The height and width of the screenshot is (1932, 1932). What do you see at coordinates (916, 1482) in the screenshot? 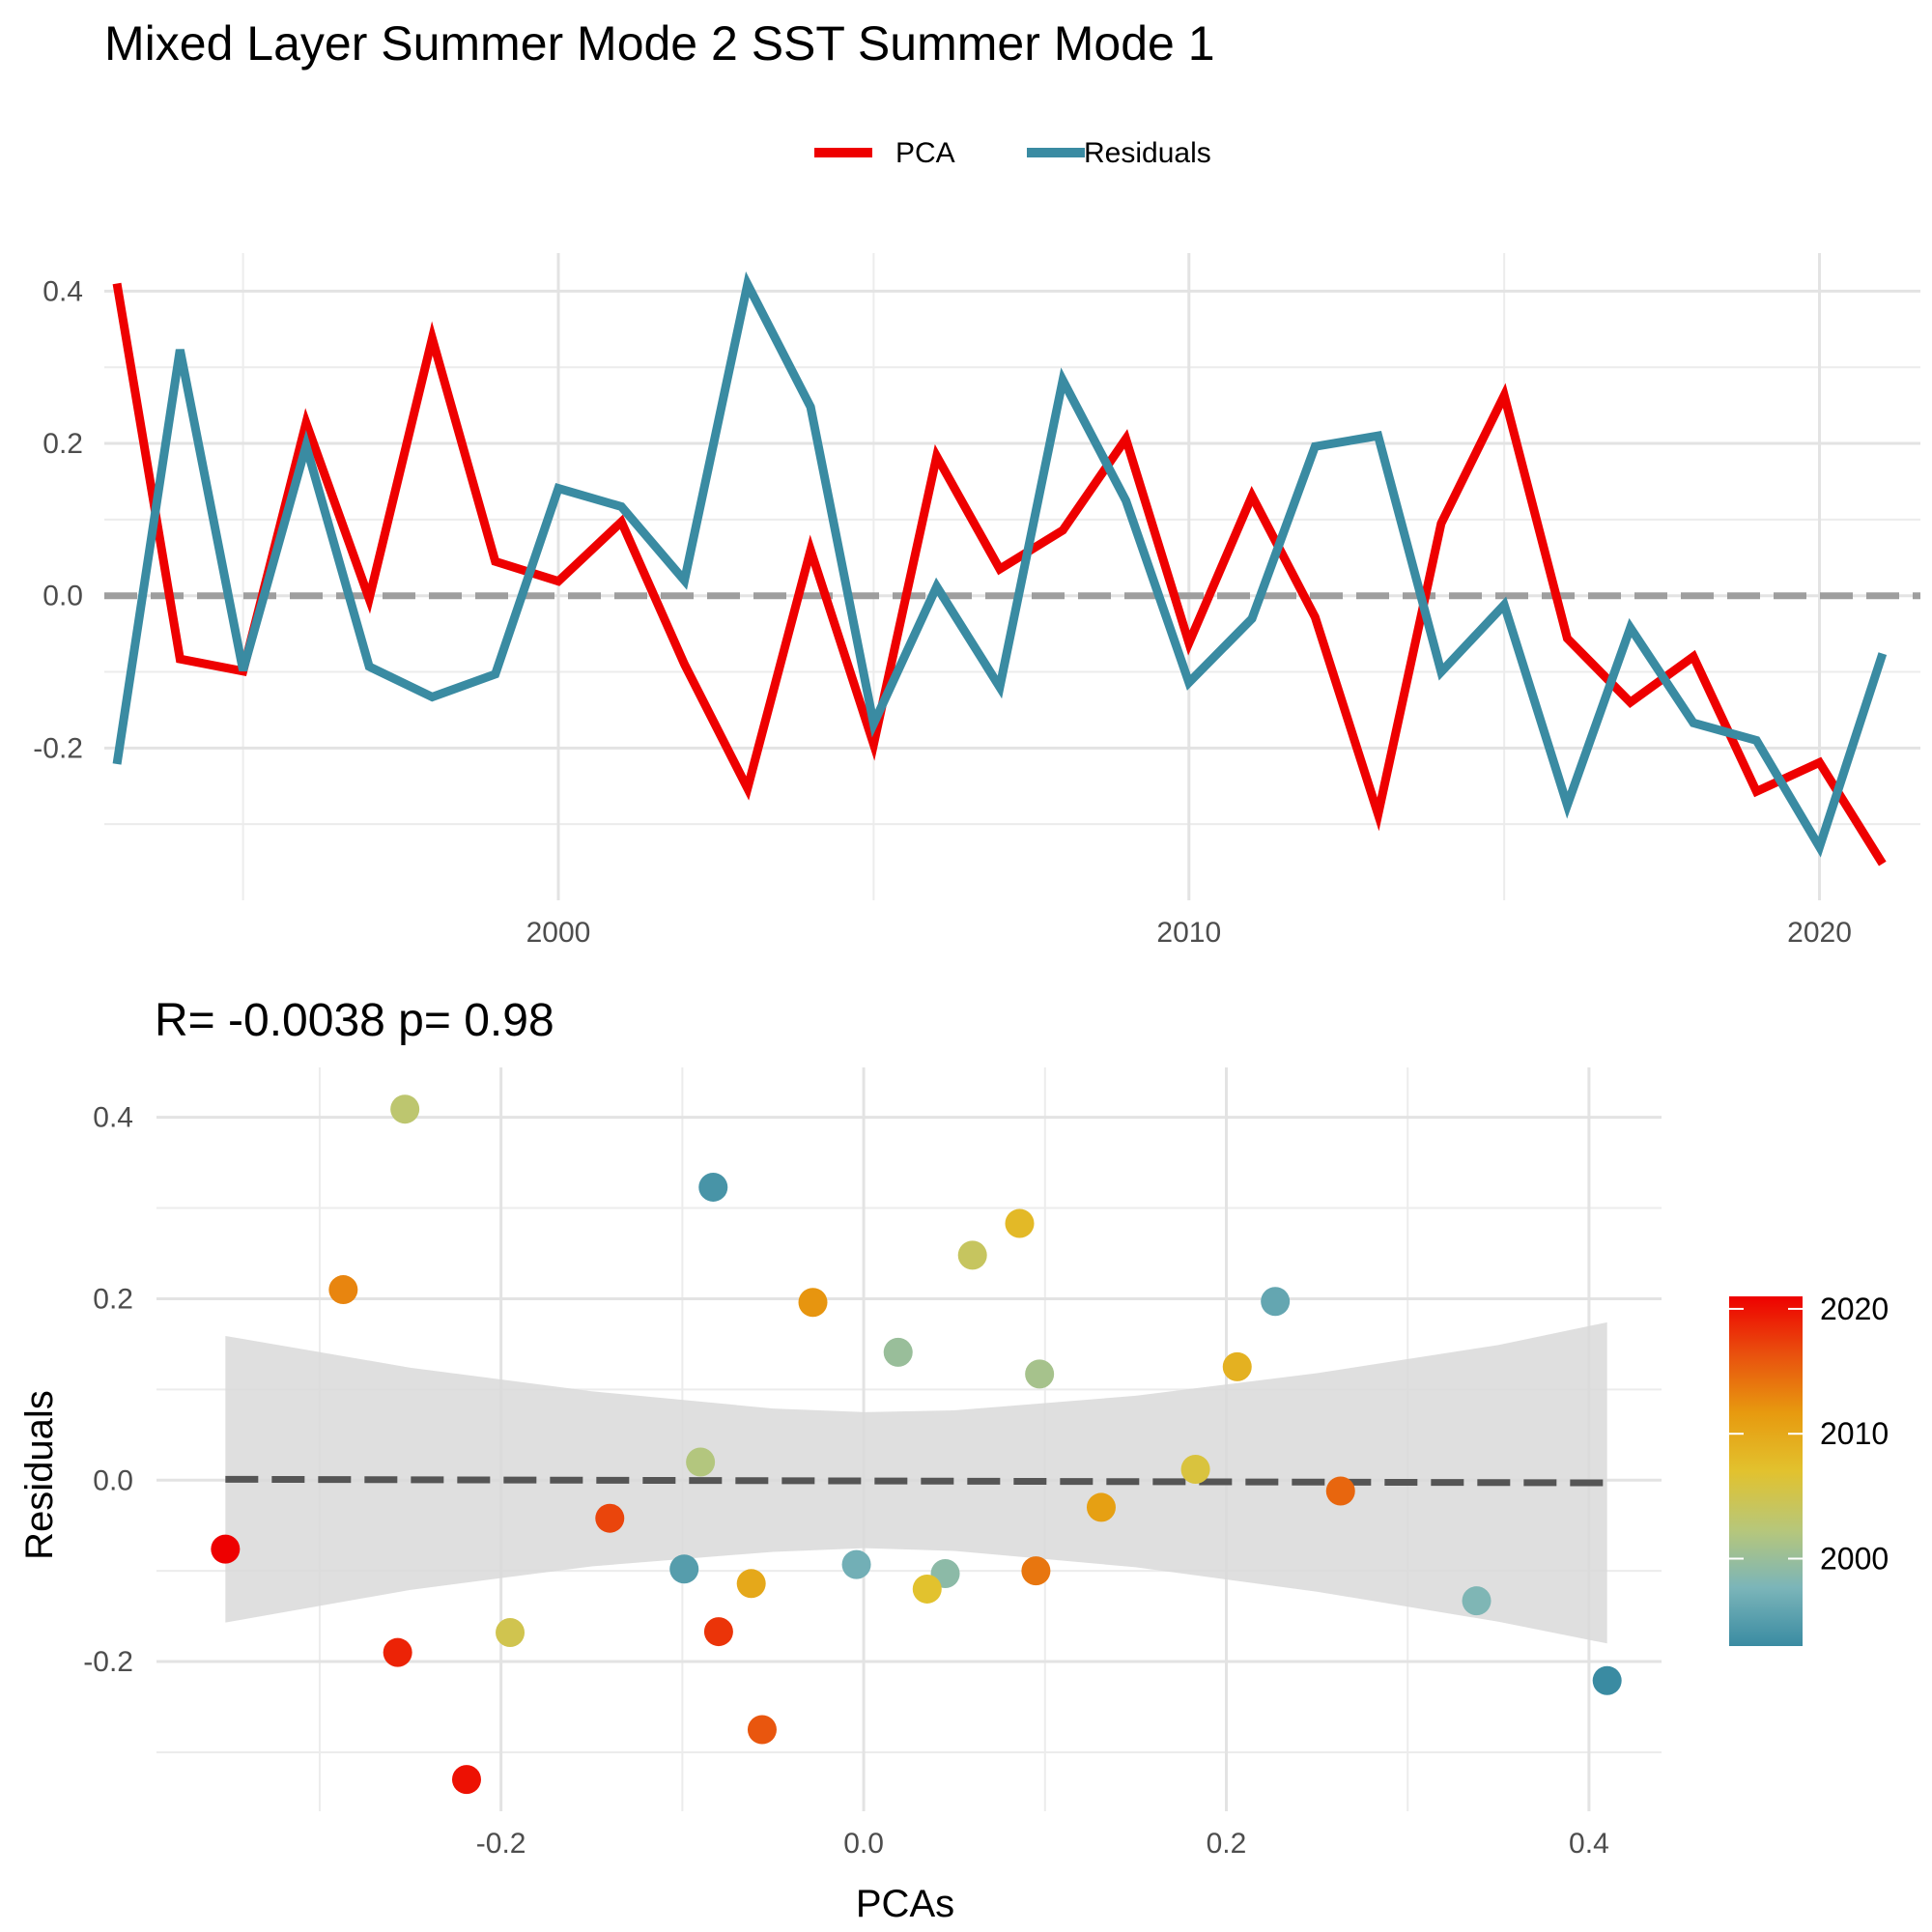
I see `confidence-band` at bounding box center [916, 1482].